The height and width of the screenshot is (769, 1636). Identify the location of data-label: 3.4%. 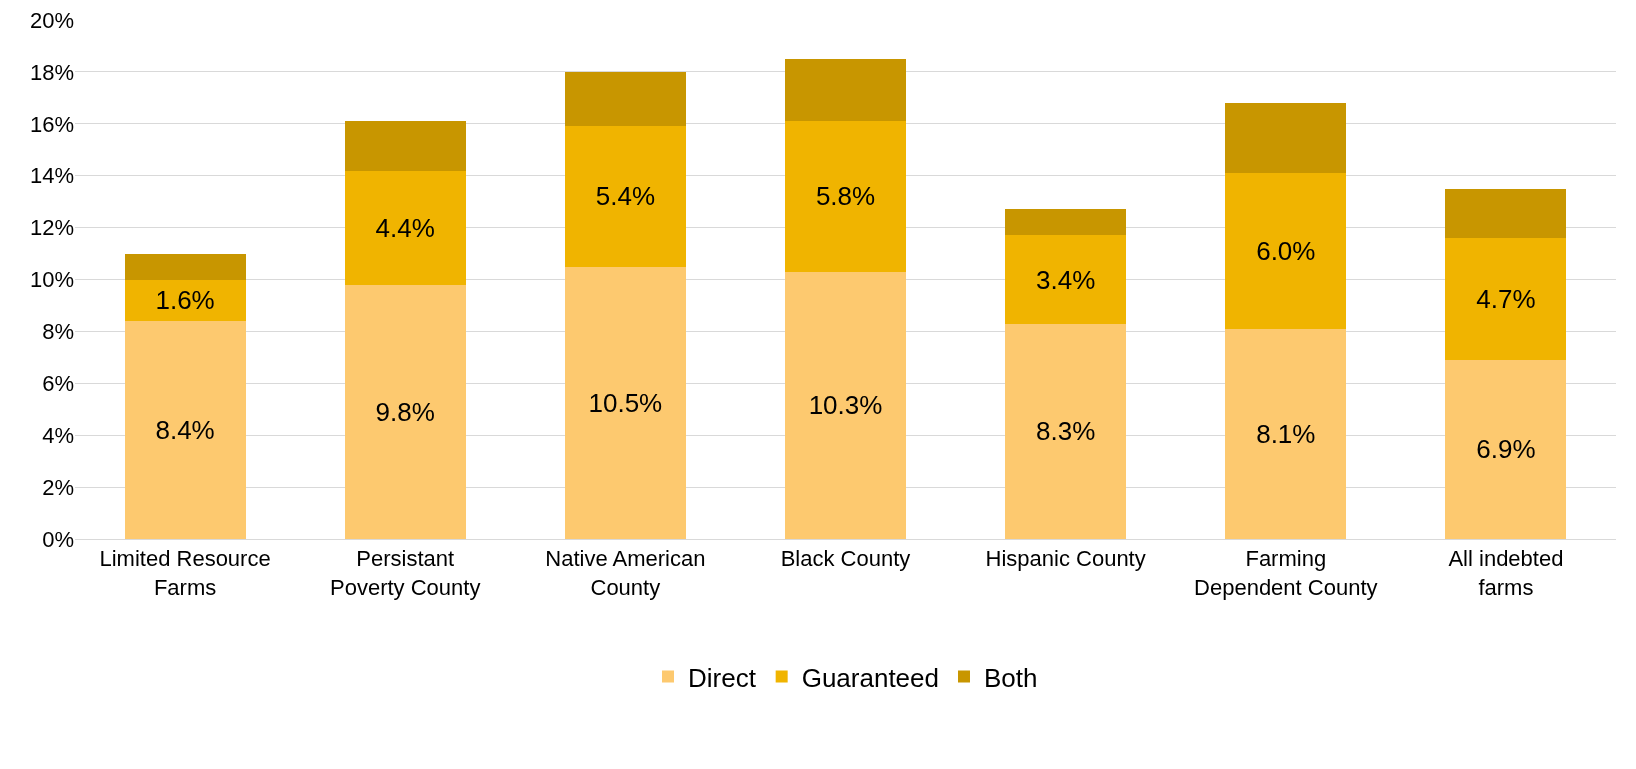
(1066, 279).